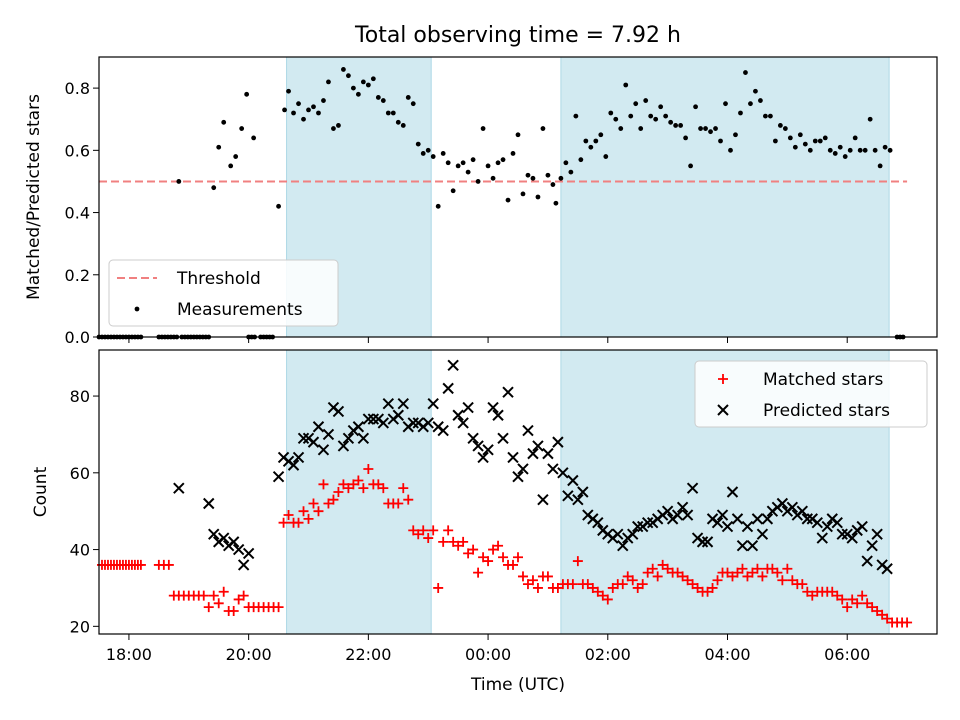 The image size is (960, 720). What do you see at coordinates (80, 396) in the screenshot?
I see `y-tick-label: 80` at bounding box center [80, 396].